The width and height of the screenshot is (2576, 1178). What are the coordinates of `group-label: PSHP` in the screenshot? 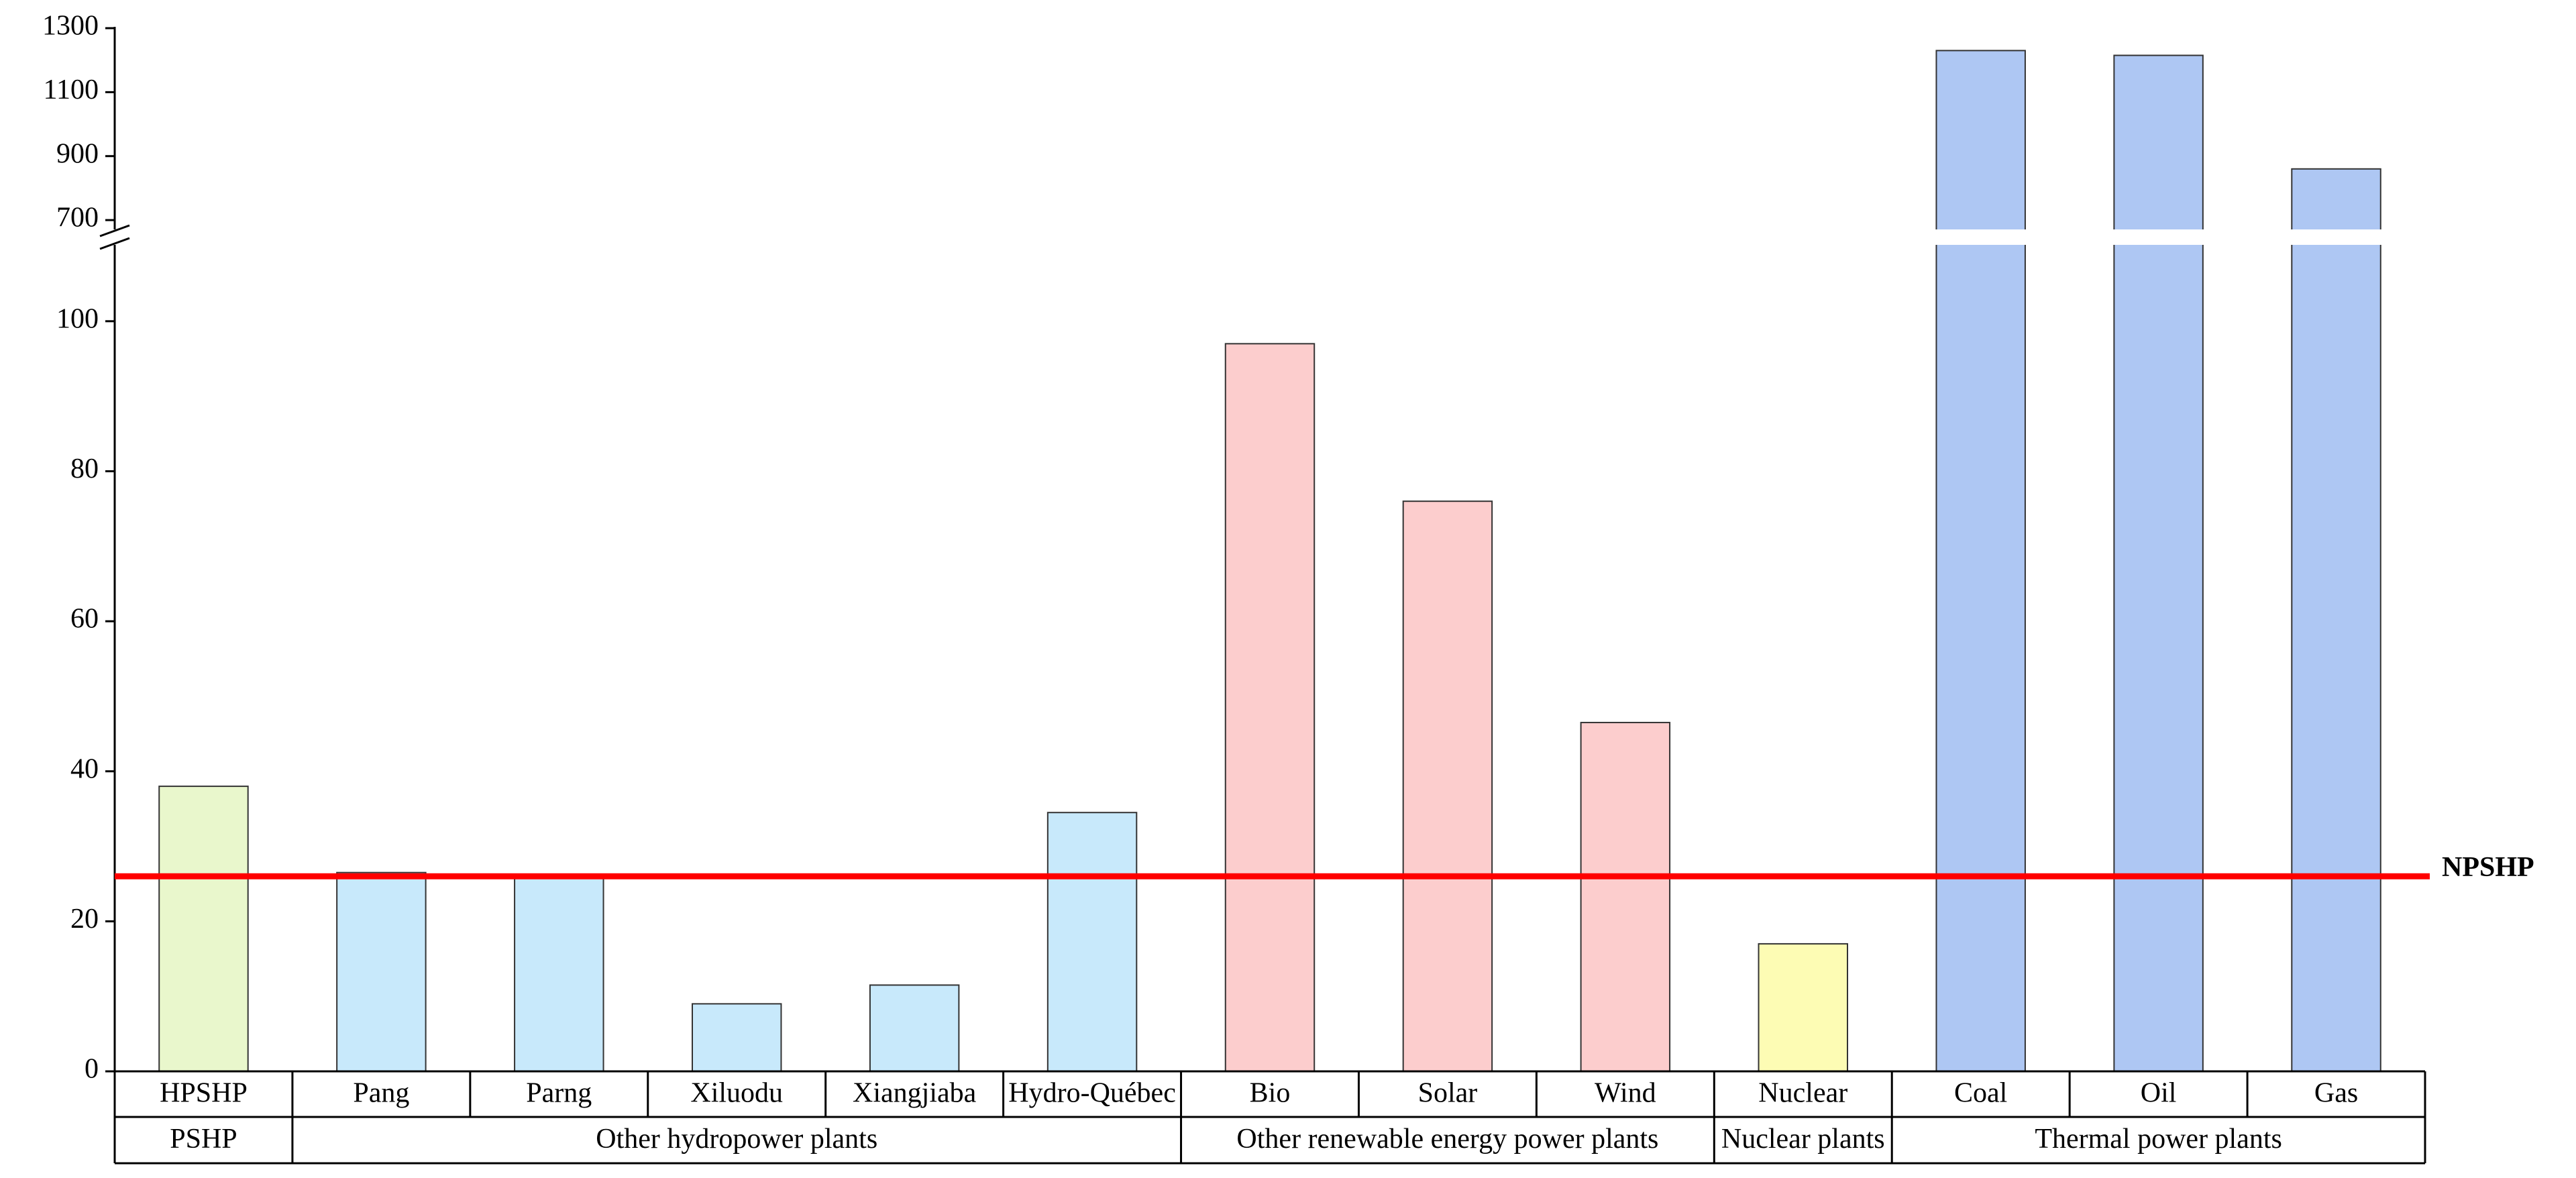 It's located at (203, 1139).